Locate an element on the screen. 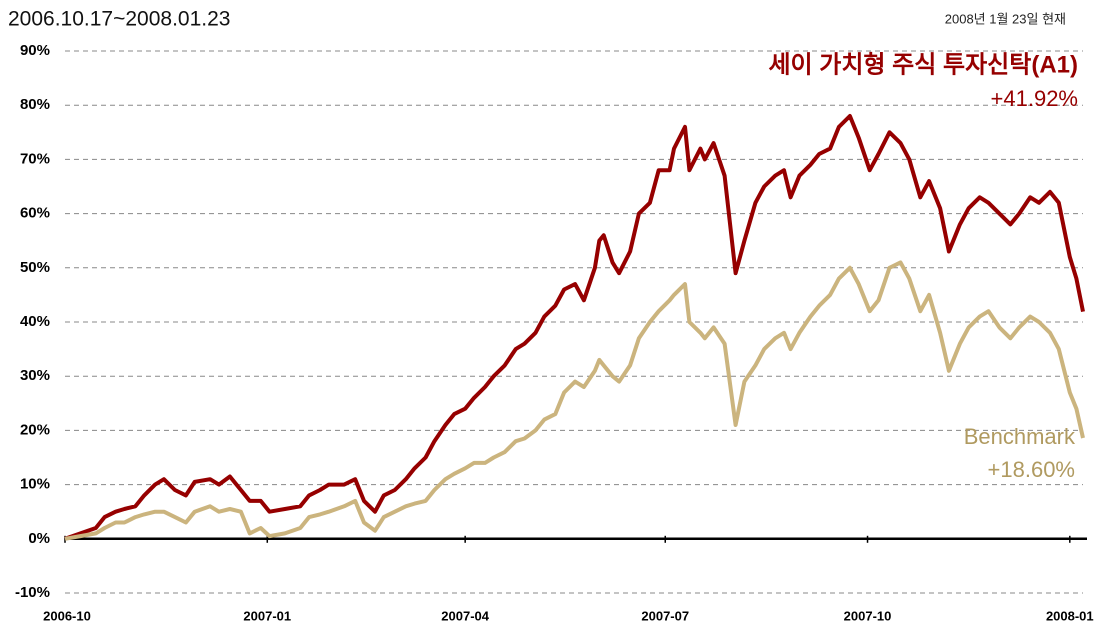  x-tick-label: 2007-07 is located at coordinates (665, 615).